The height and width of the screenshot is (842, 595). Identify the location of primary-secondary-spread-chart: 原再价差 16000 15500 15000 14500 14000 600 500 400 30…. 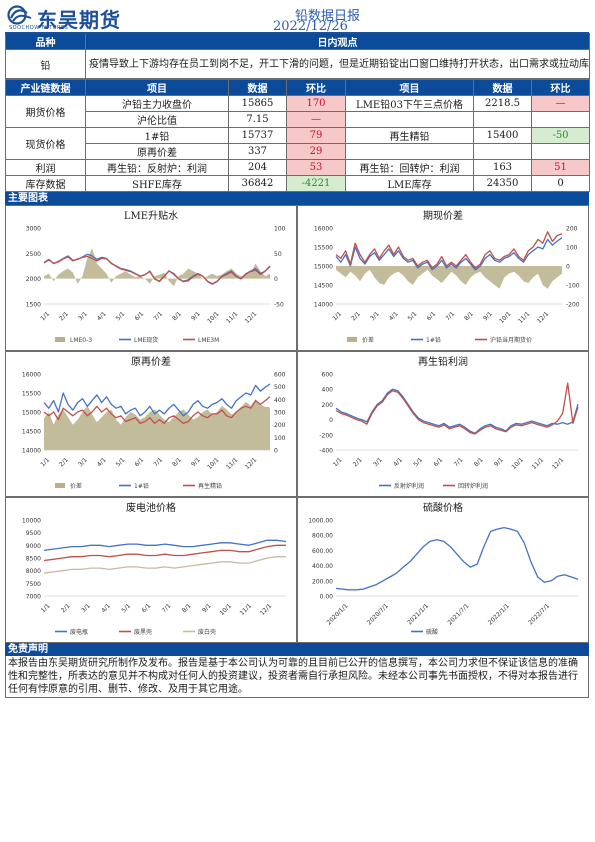
(151, 424).